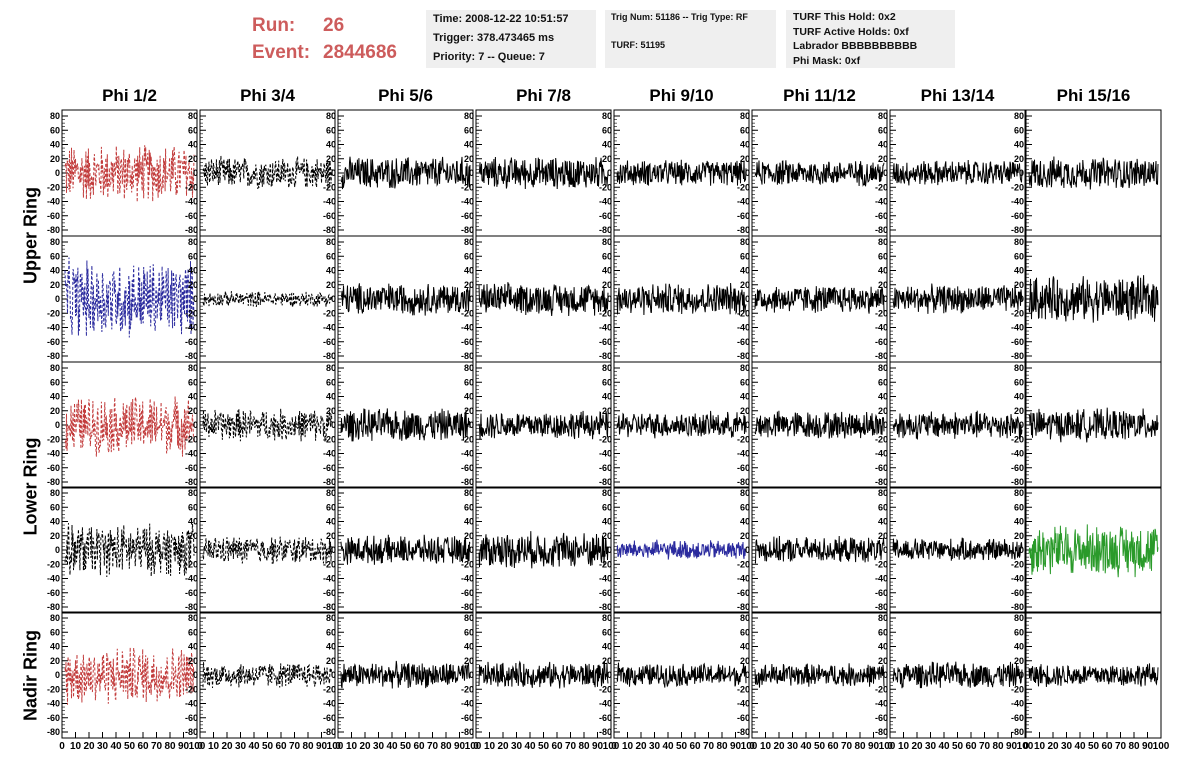 This screenshot has width=1196, height=772. I want to click on run-event-box: Run: 26 Event: 2844686, so click(337, 39).